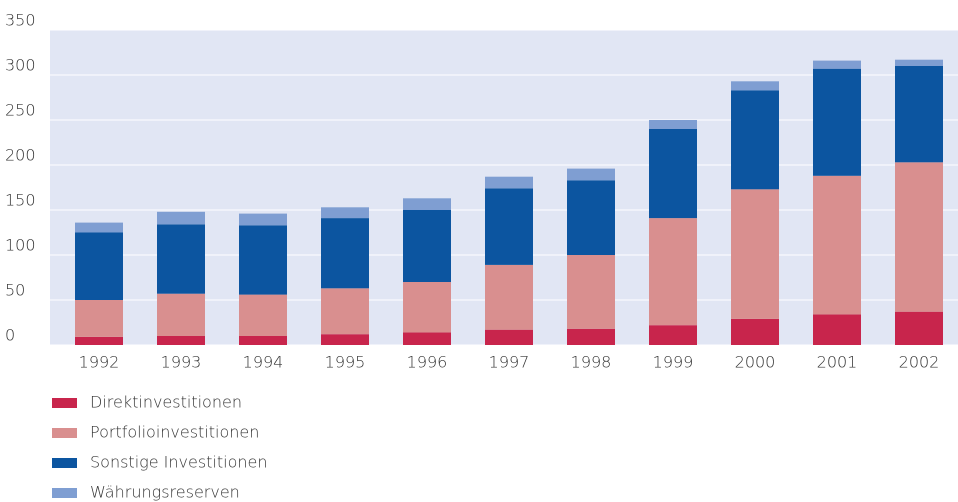 The width and height of the screenshot is (958, 502). Describe the element at coordinates (166, 402) in the screenshot. I see `legend-label: Direktinvestitionen` at that location.